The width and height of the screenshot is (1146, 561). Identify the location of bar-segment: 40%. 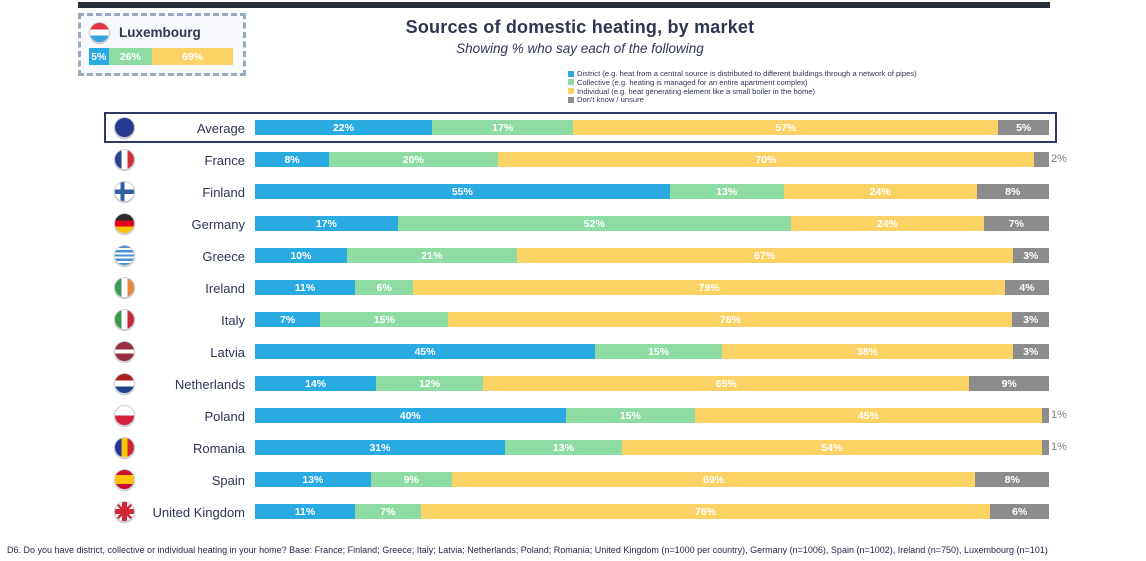
(410, 415).